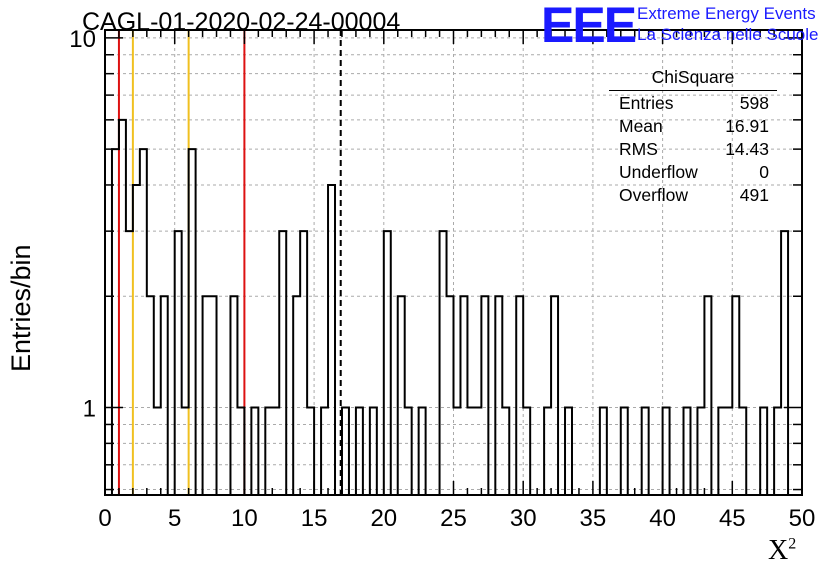 Image resolution: width=836 pixels, height=572 pixels. What do you see at coordinates (658, 172) in the screenshot?
I see `stats-label: Underflow` at bounding box center [658, 172].